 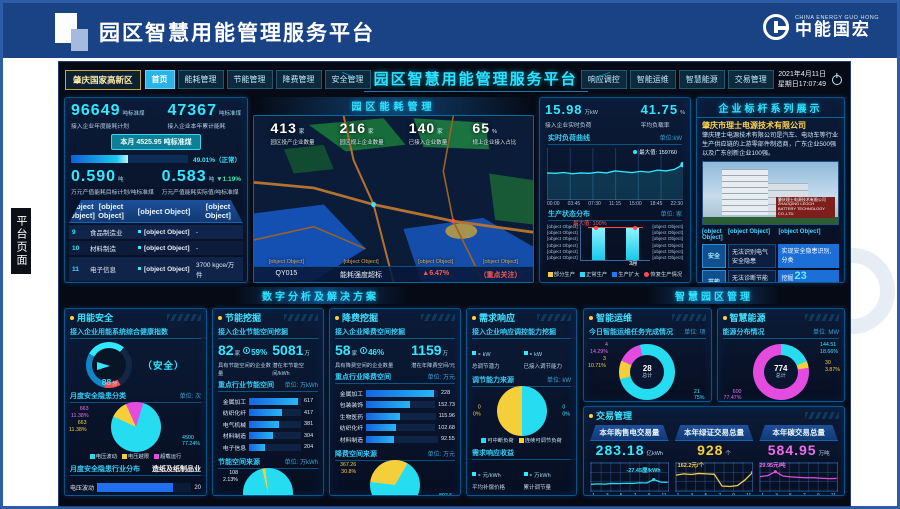 I want to click on prod-bar-label: 1月, so click(x=634, y=264).